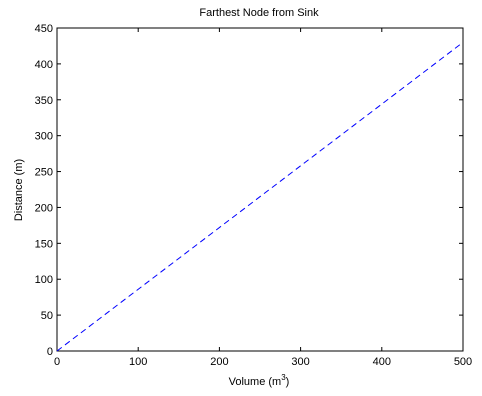 This screenshot has height=396, width=482. Describe the element at coordinates (259, 13) in the screenshot. I see `chart-title: Farthest Node from Sink` at that location.